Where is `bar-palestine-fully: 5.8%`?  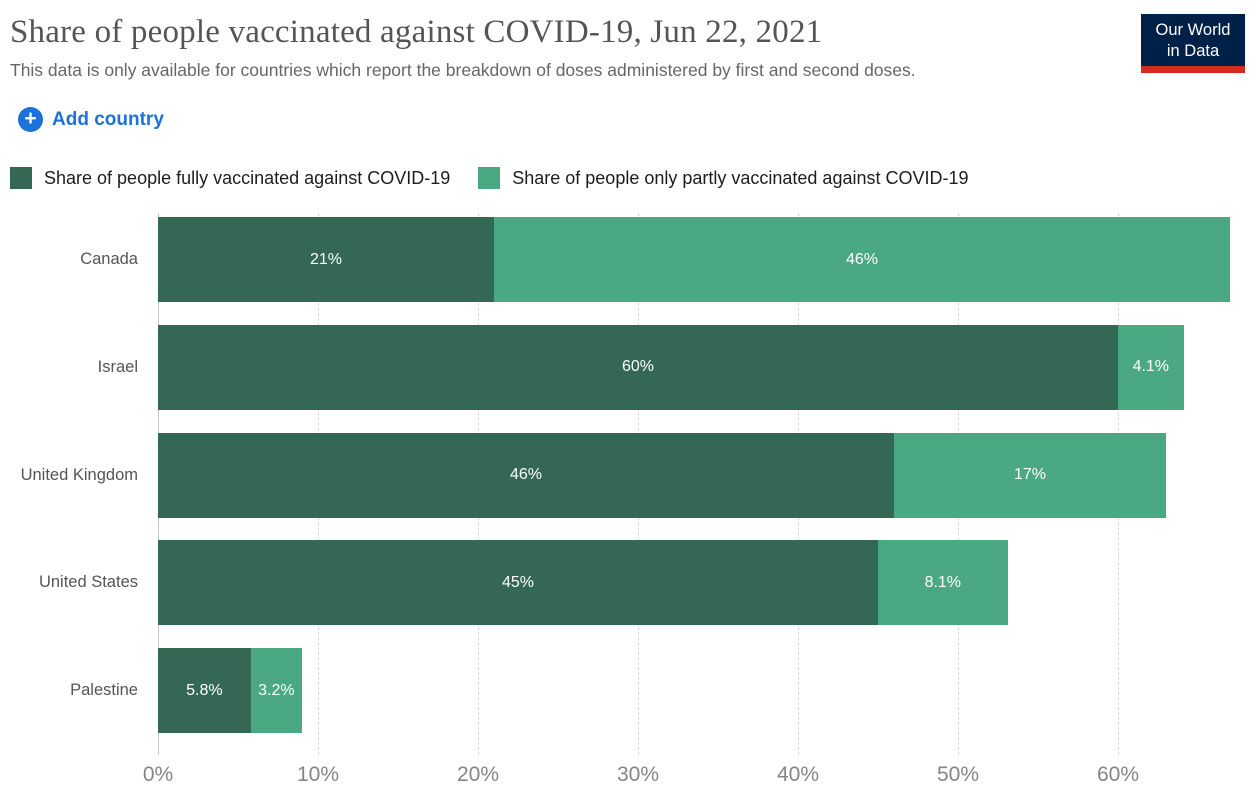
bar-palestine-fully: 5.8% is located at coordinates (204, 691).